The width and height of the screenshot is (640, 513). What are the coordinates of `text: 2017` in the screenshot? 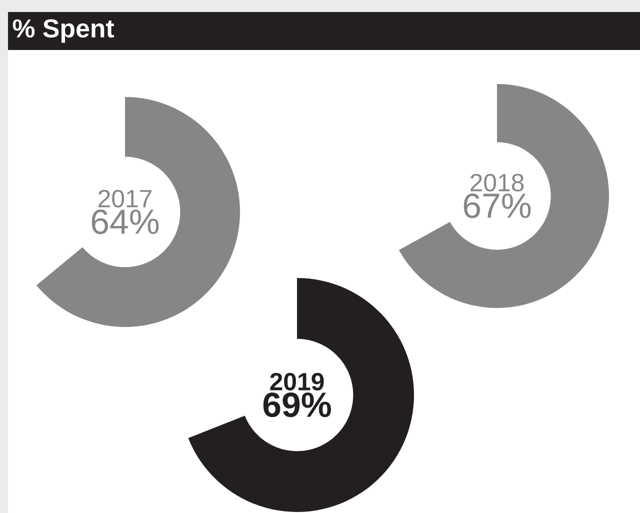 It's located at (125, 199).